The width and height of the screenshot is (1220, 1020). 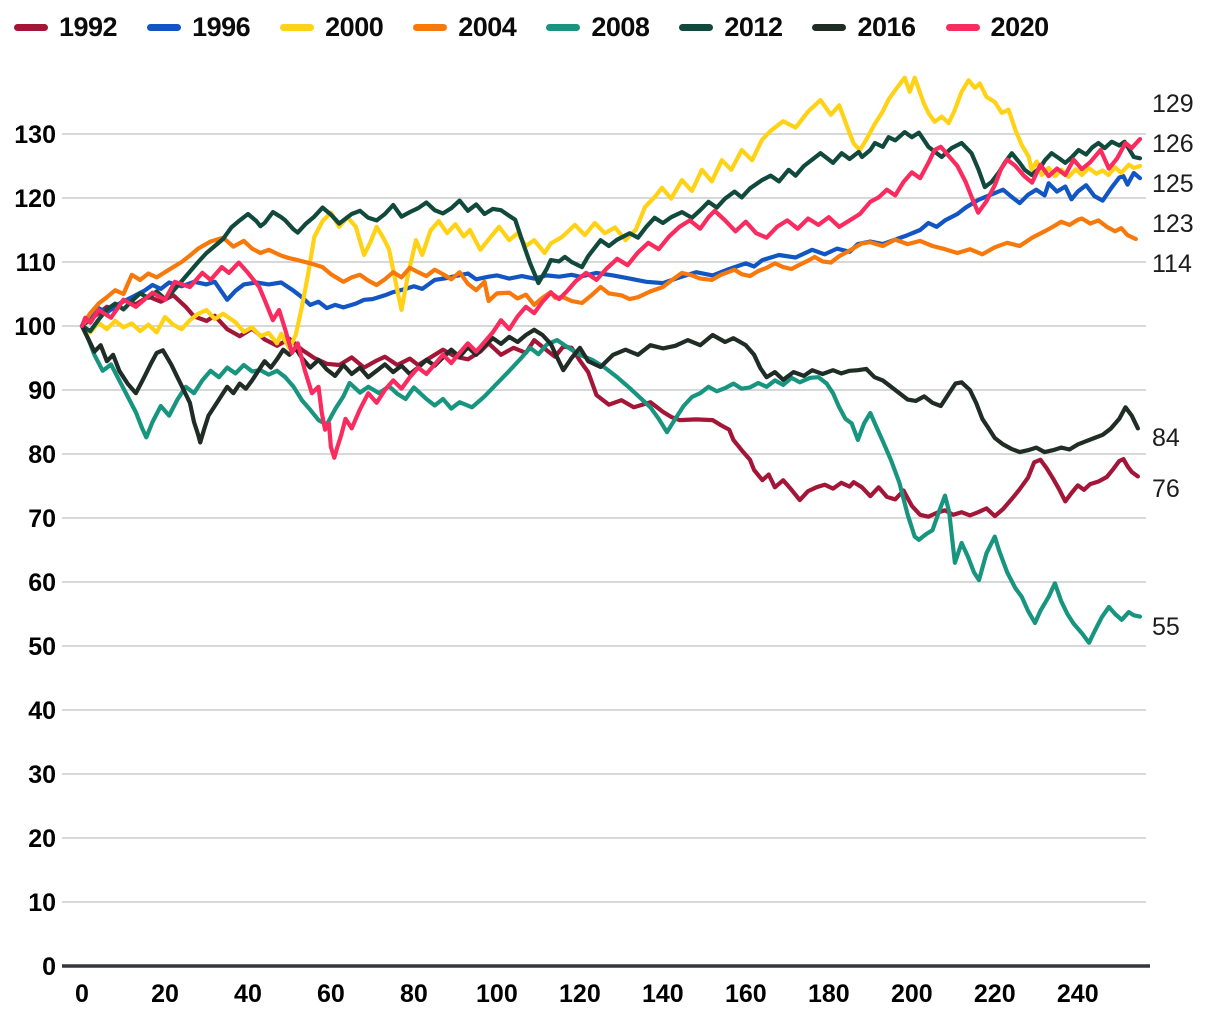 What do you see at coordinates (354, 27) in the screenshot?
I see `legend-label: 2000` at bounding box center [354, 27].